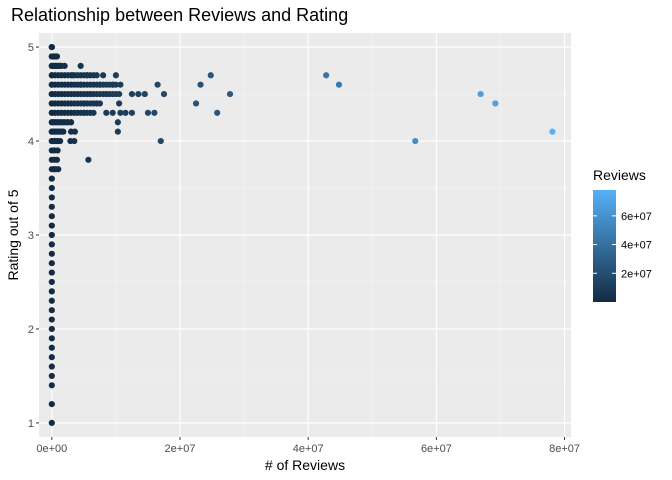  Describe the element at coordinates (31, 330) in the screenshot. I see `y-tick-label: 2` at that location.